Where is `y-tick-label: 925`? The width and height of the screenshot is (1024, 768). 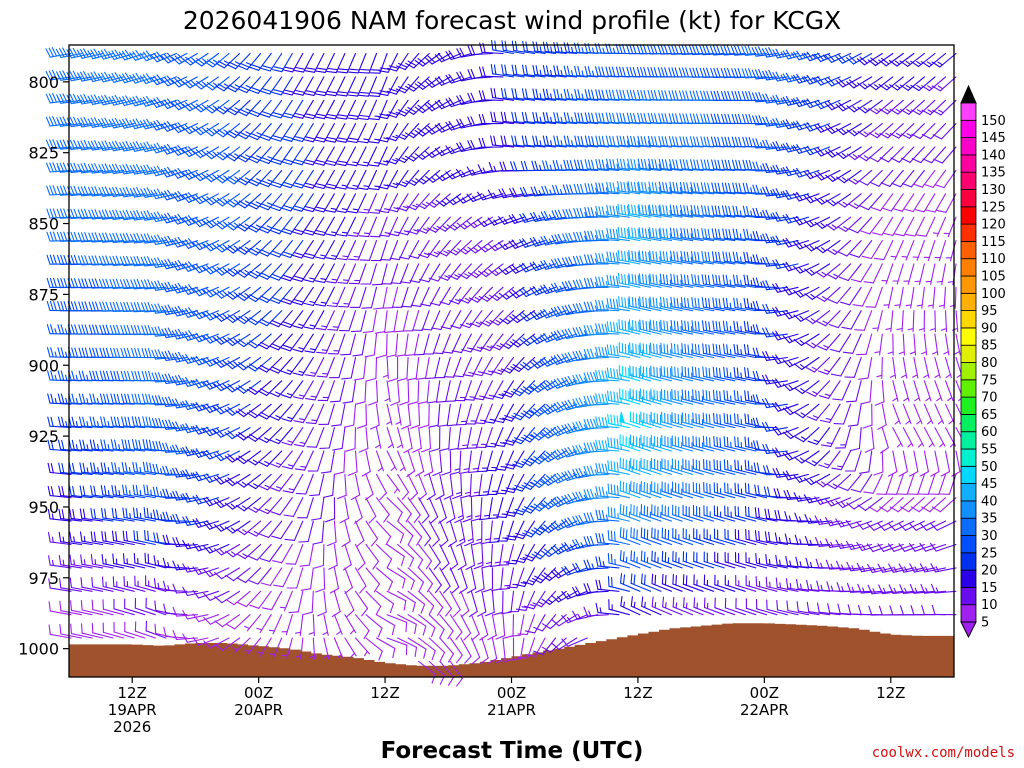 y-tick-label: 925 is located at coordinates (43, 436).